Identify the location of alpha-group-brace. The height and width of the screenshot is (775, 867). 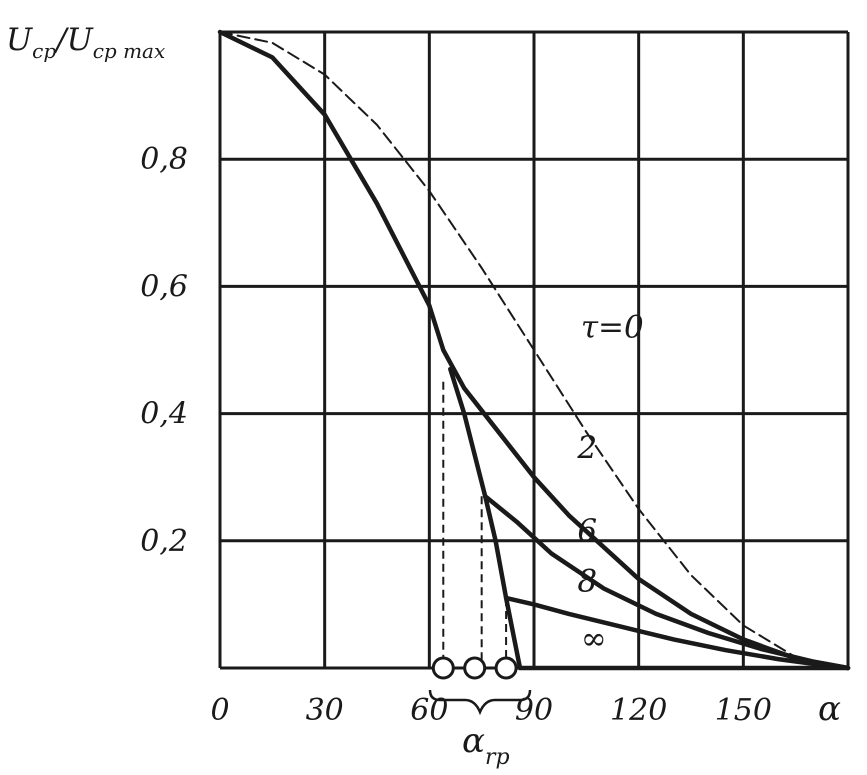
(480, 702).